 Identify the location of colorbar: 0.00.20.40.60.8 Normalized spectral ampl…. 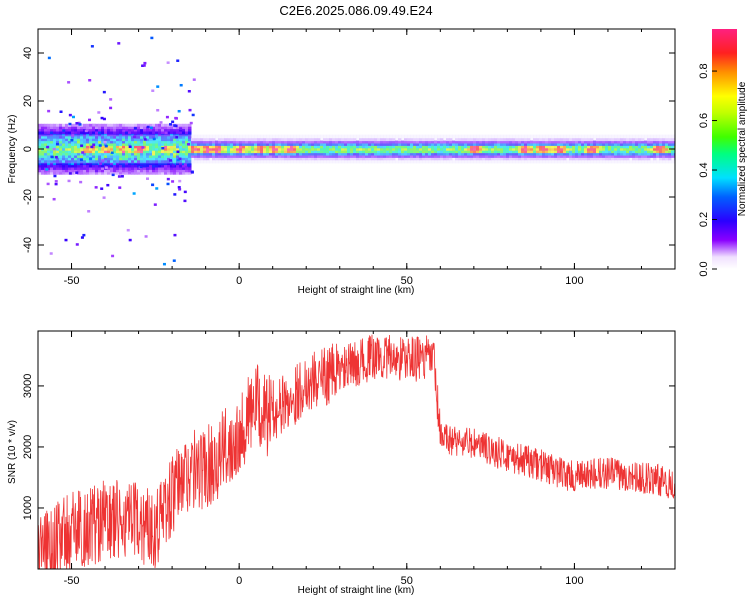
(723, 153).